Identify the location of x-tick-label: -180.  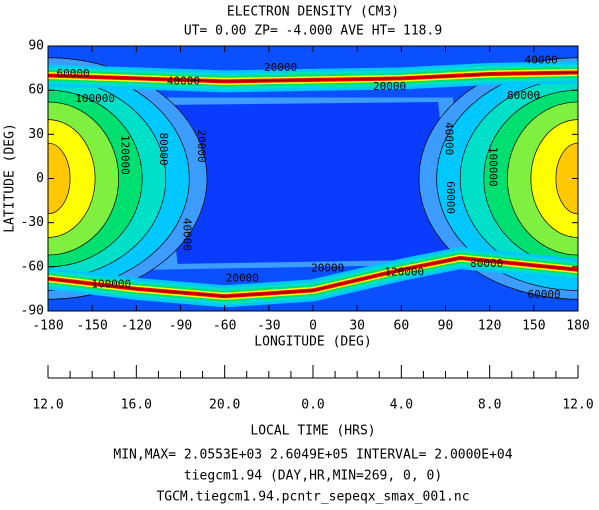
(47, 326).